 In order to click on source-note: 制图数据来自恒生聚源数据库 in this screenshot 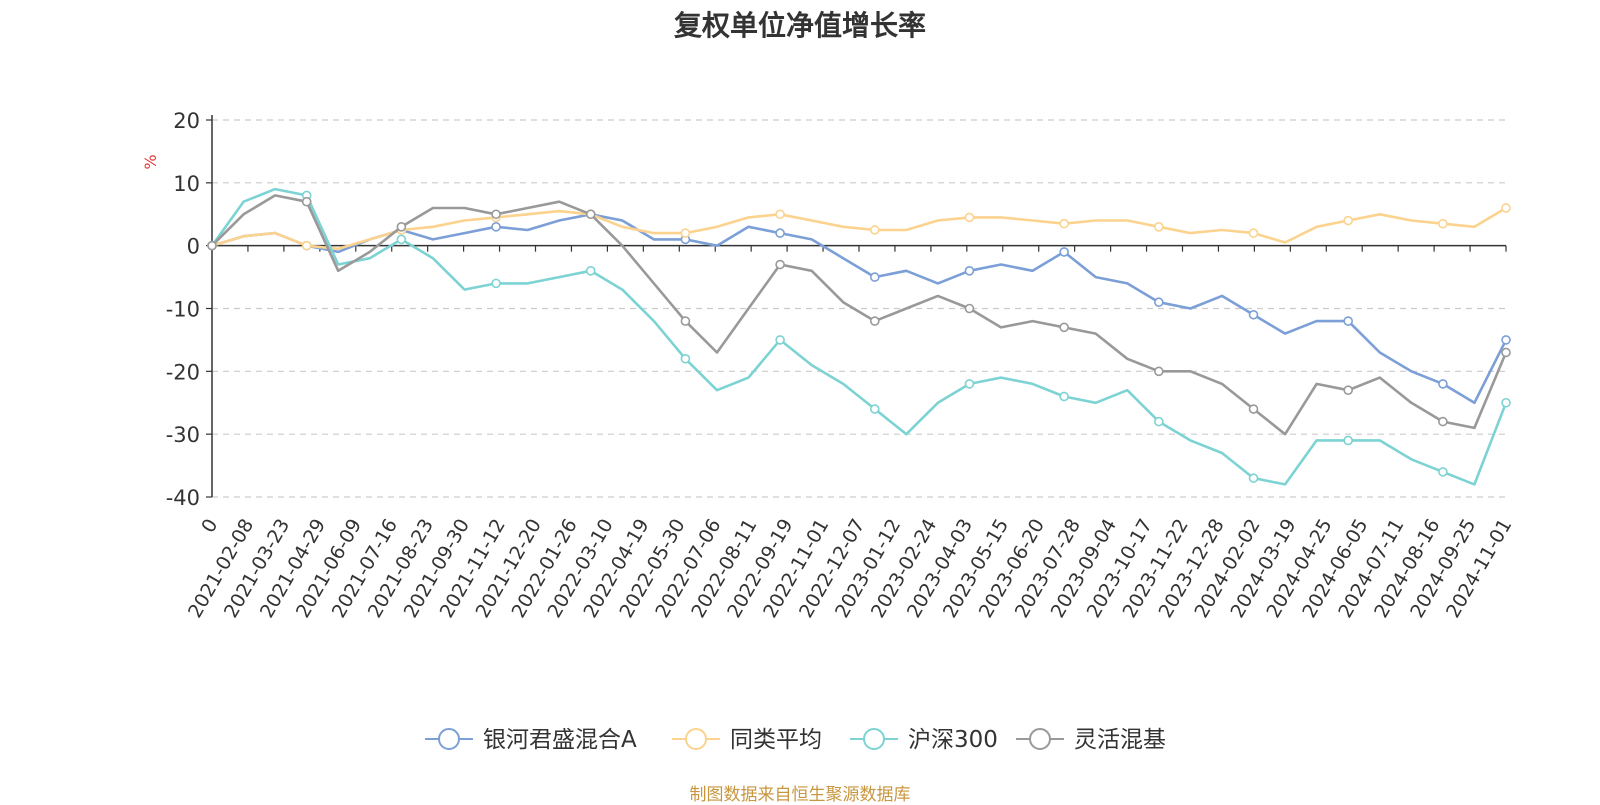, I will do `click(800, 795)`.